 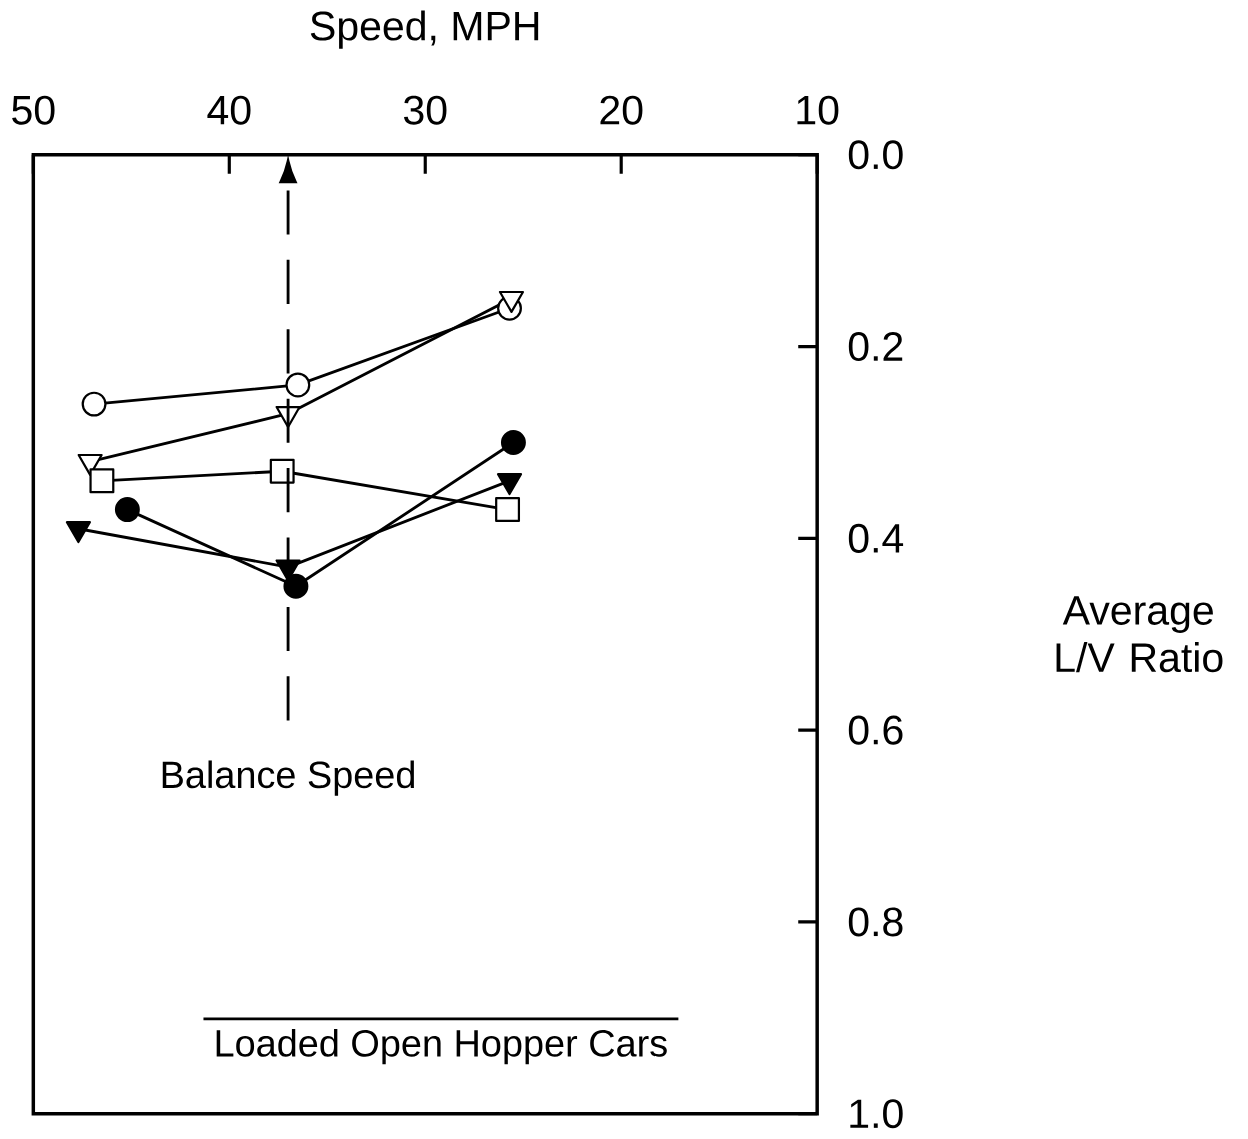 What do you see at coordinates (876, 1114) in the screenshot?
I see `y-tick-label: 1.0` at bounding box center [876, 1114].